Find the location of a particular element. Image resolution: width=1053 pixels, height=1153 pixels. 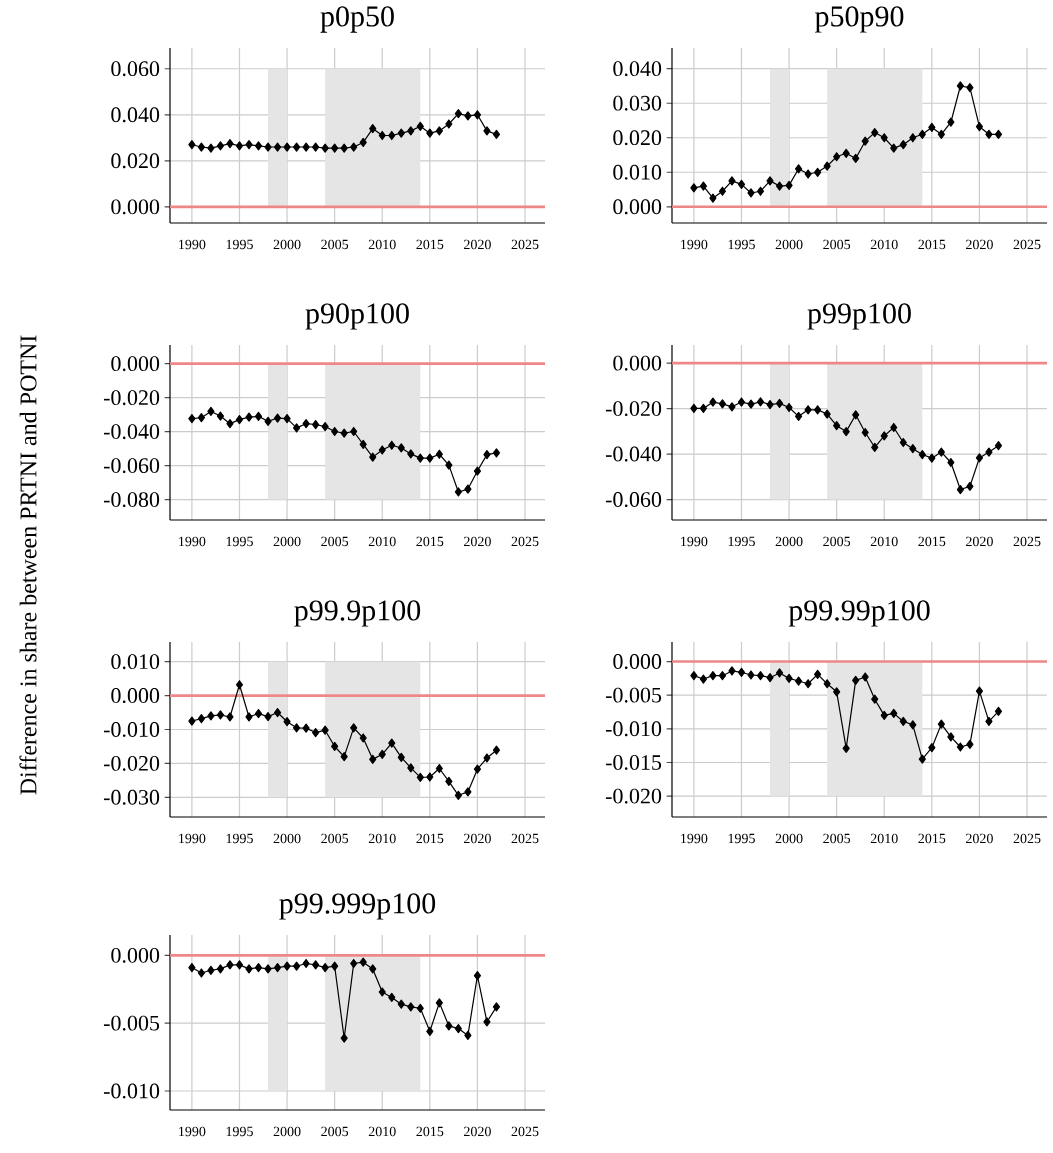

x-tick-label: 2005 is located at coordinates (335, 838).